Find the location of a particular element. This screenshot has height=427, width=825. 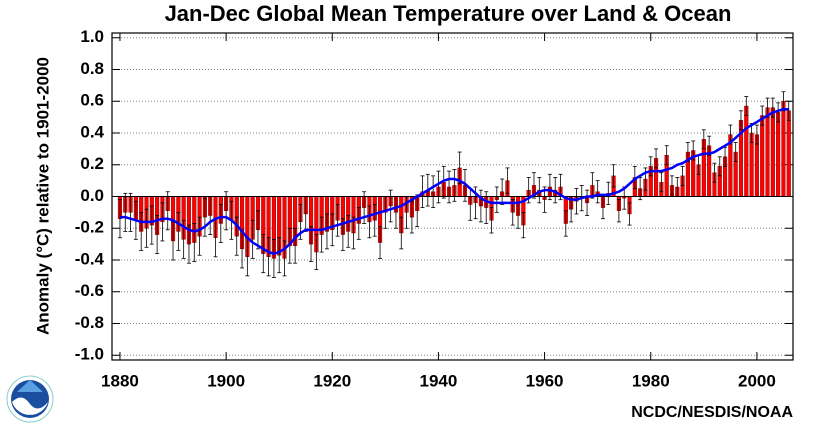

y-tick-label: 1.0 is located at coordinates (92, 36).